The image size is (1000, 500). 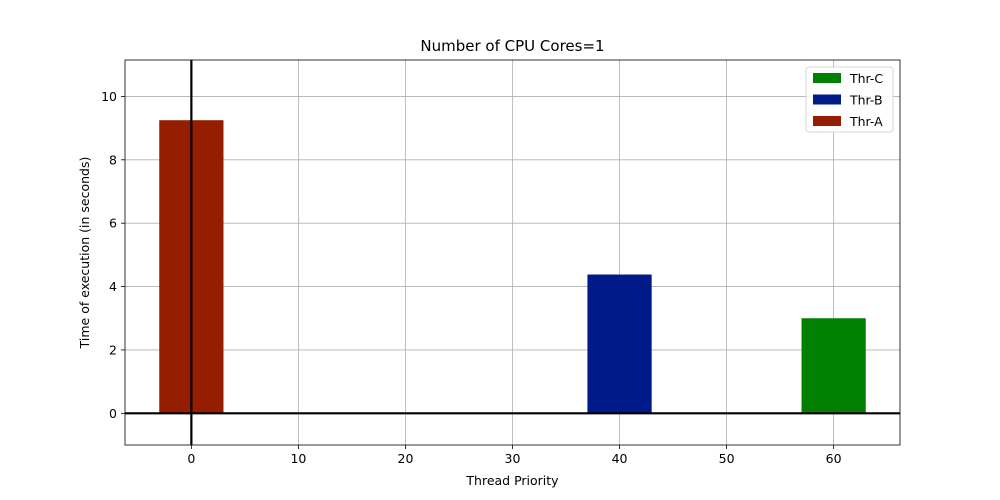 I want to click on chart-title: Number of CPU Cores=1, so click(x=512, y=46).